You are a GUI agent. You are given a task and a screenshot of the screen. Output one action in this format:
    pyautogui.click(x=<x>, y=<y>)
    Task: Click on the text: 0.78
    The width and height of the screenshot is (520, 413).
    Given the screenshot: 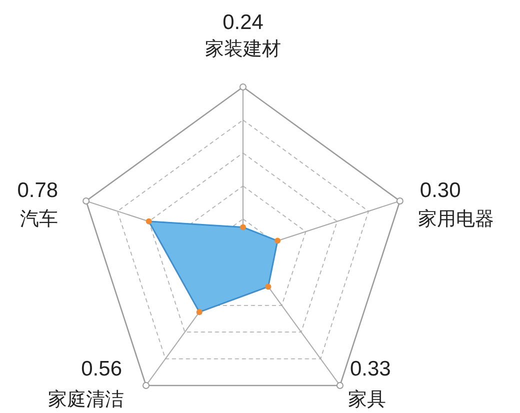 What is the action you would take?
    pyautogui.click(x=37, y=190)
    